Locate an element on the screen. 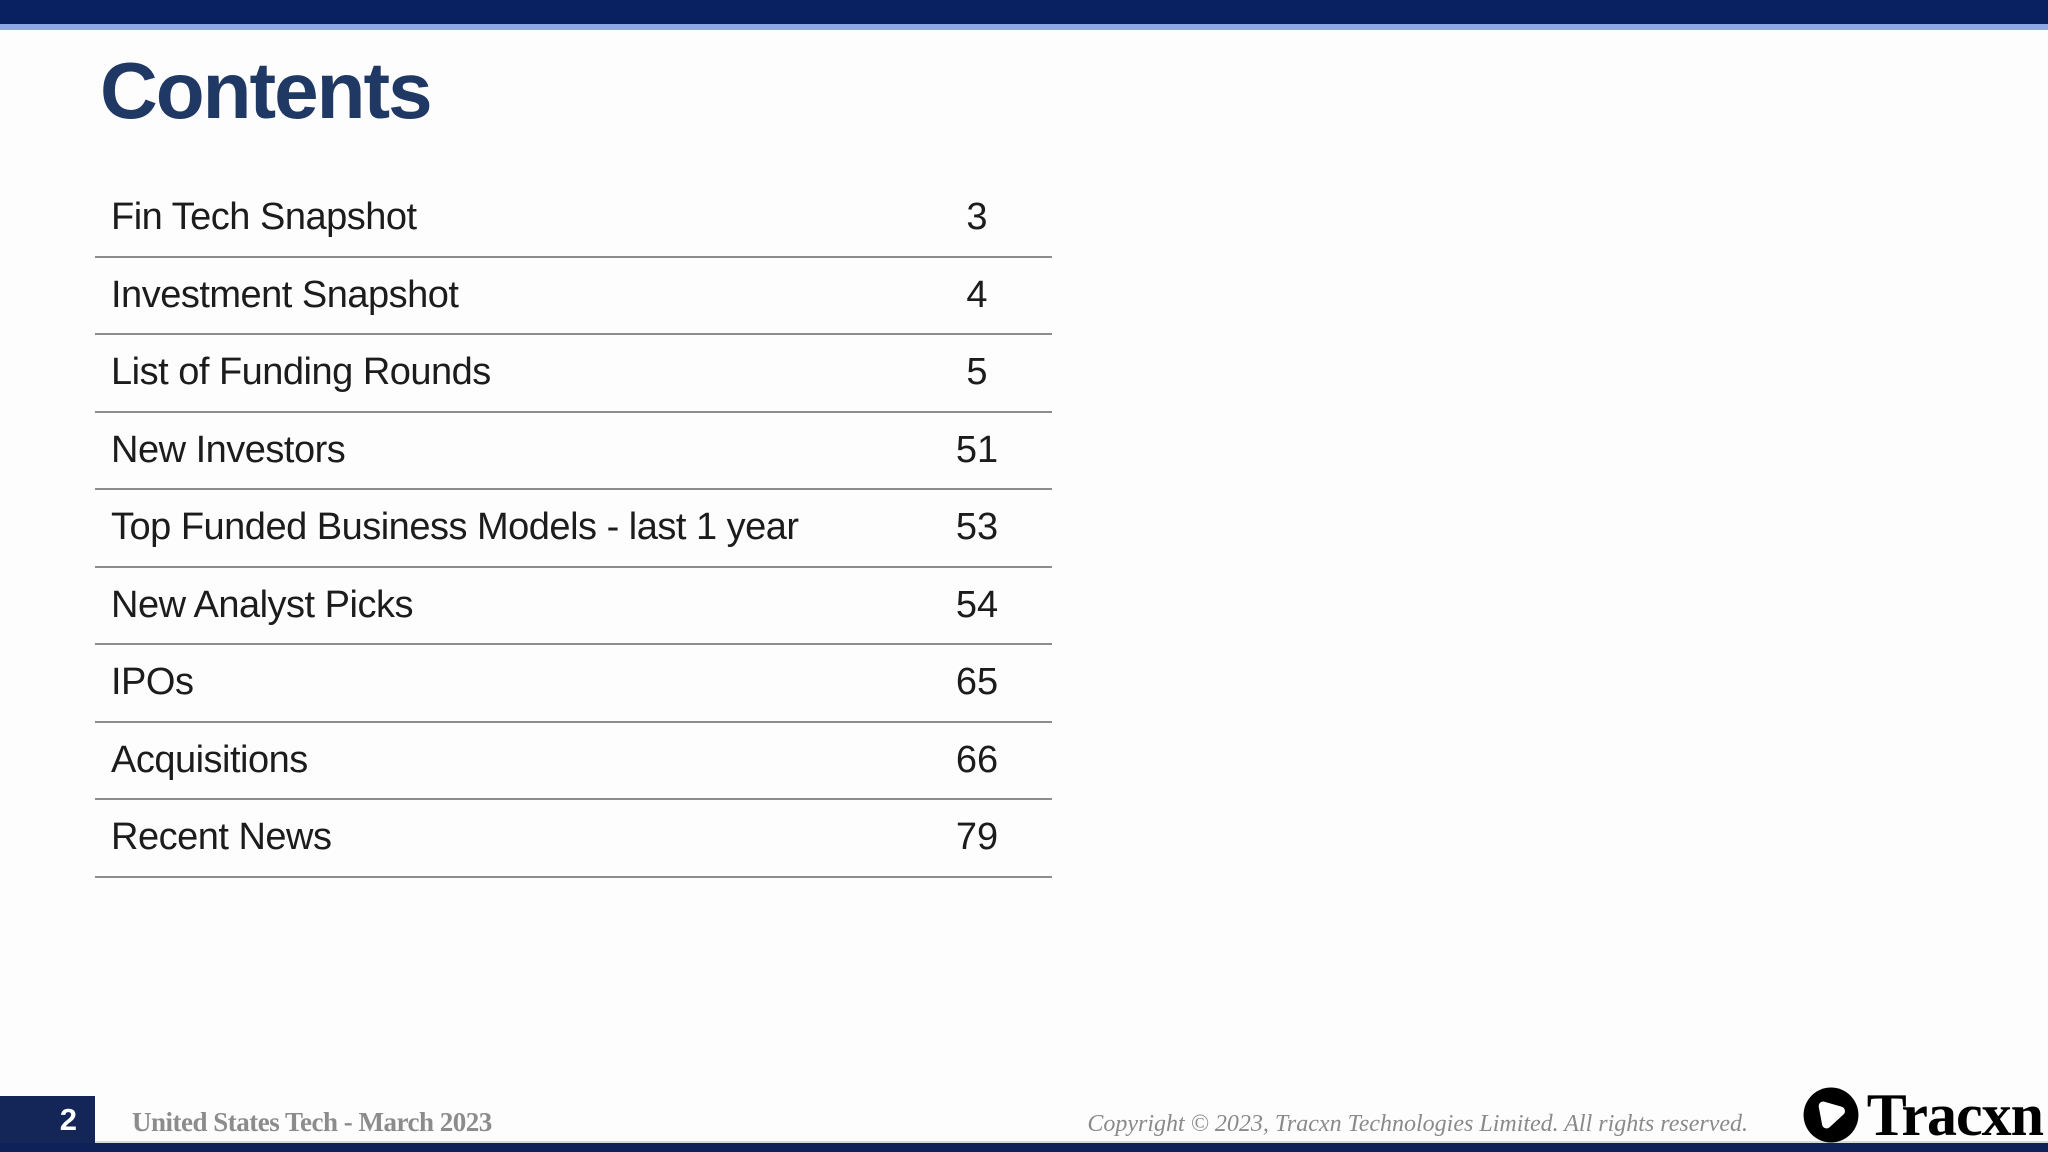  toc-entry-label: New Investors is located at coordinates (228, 449).